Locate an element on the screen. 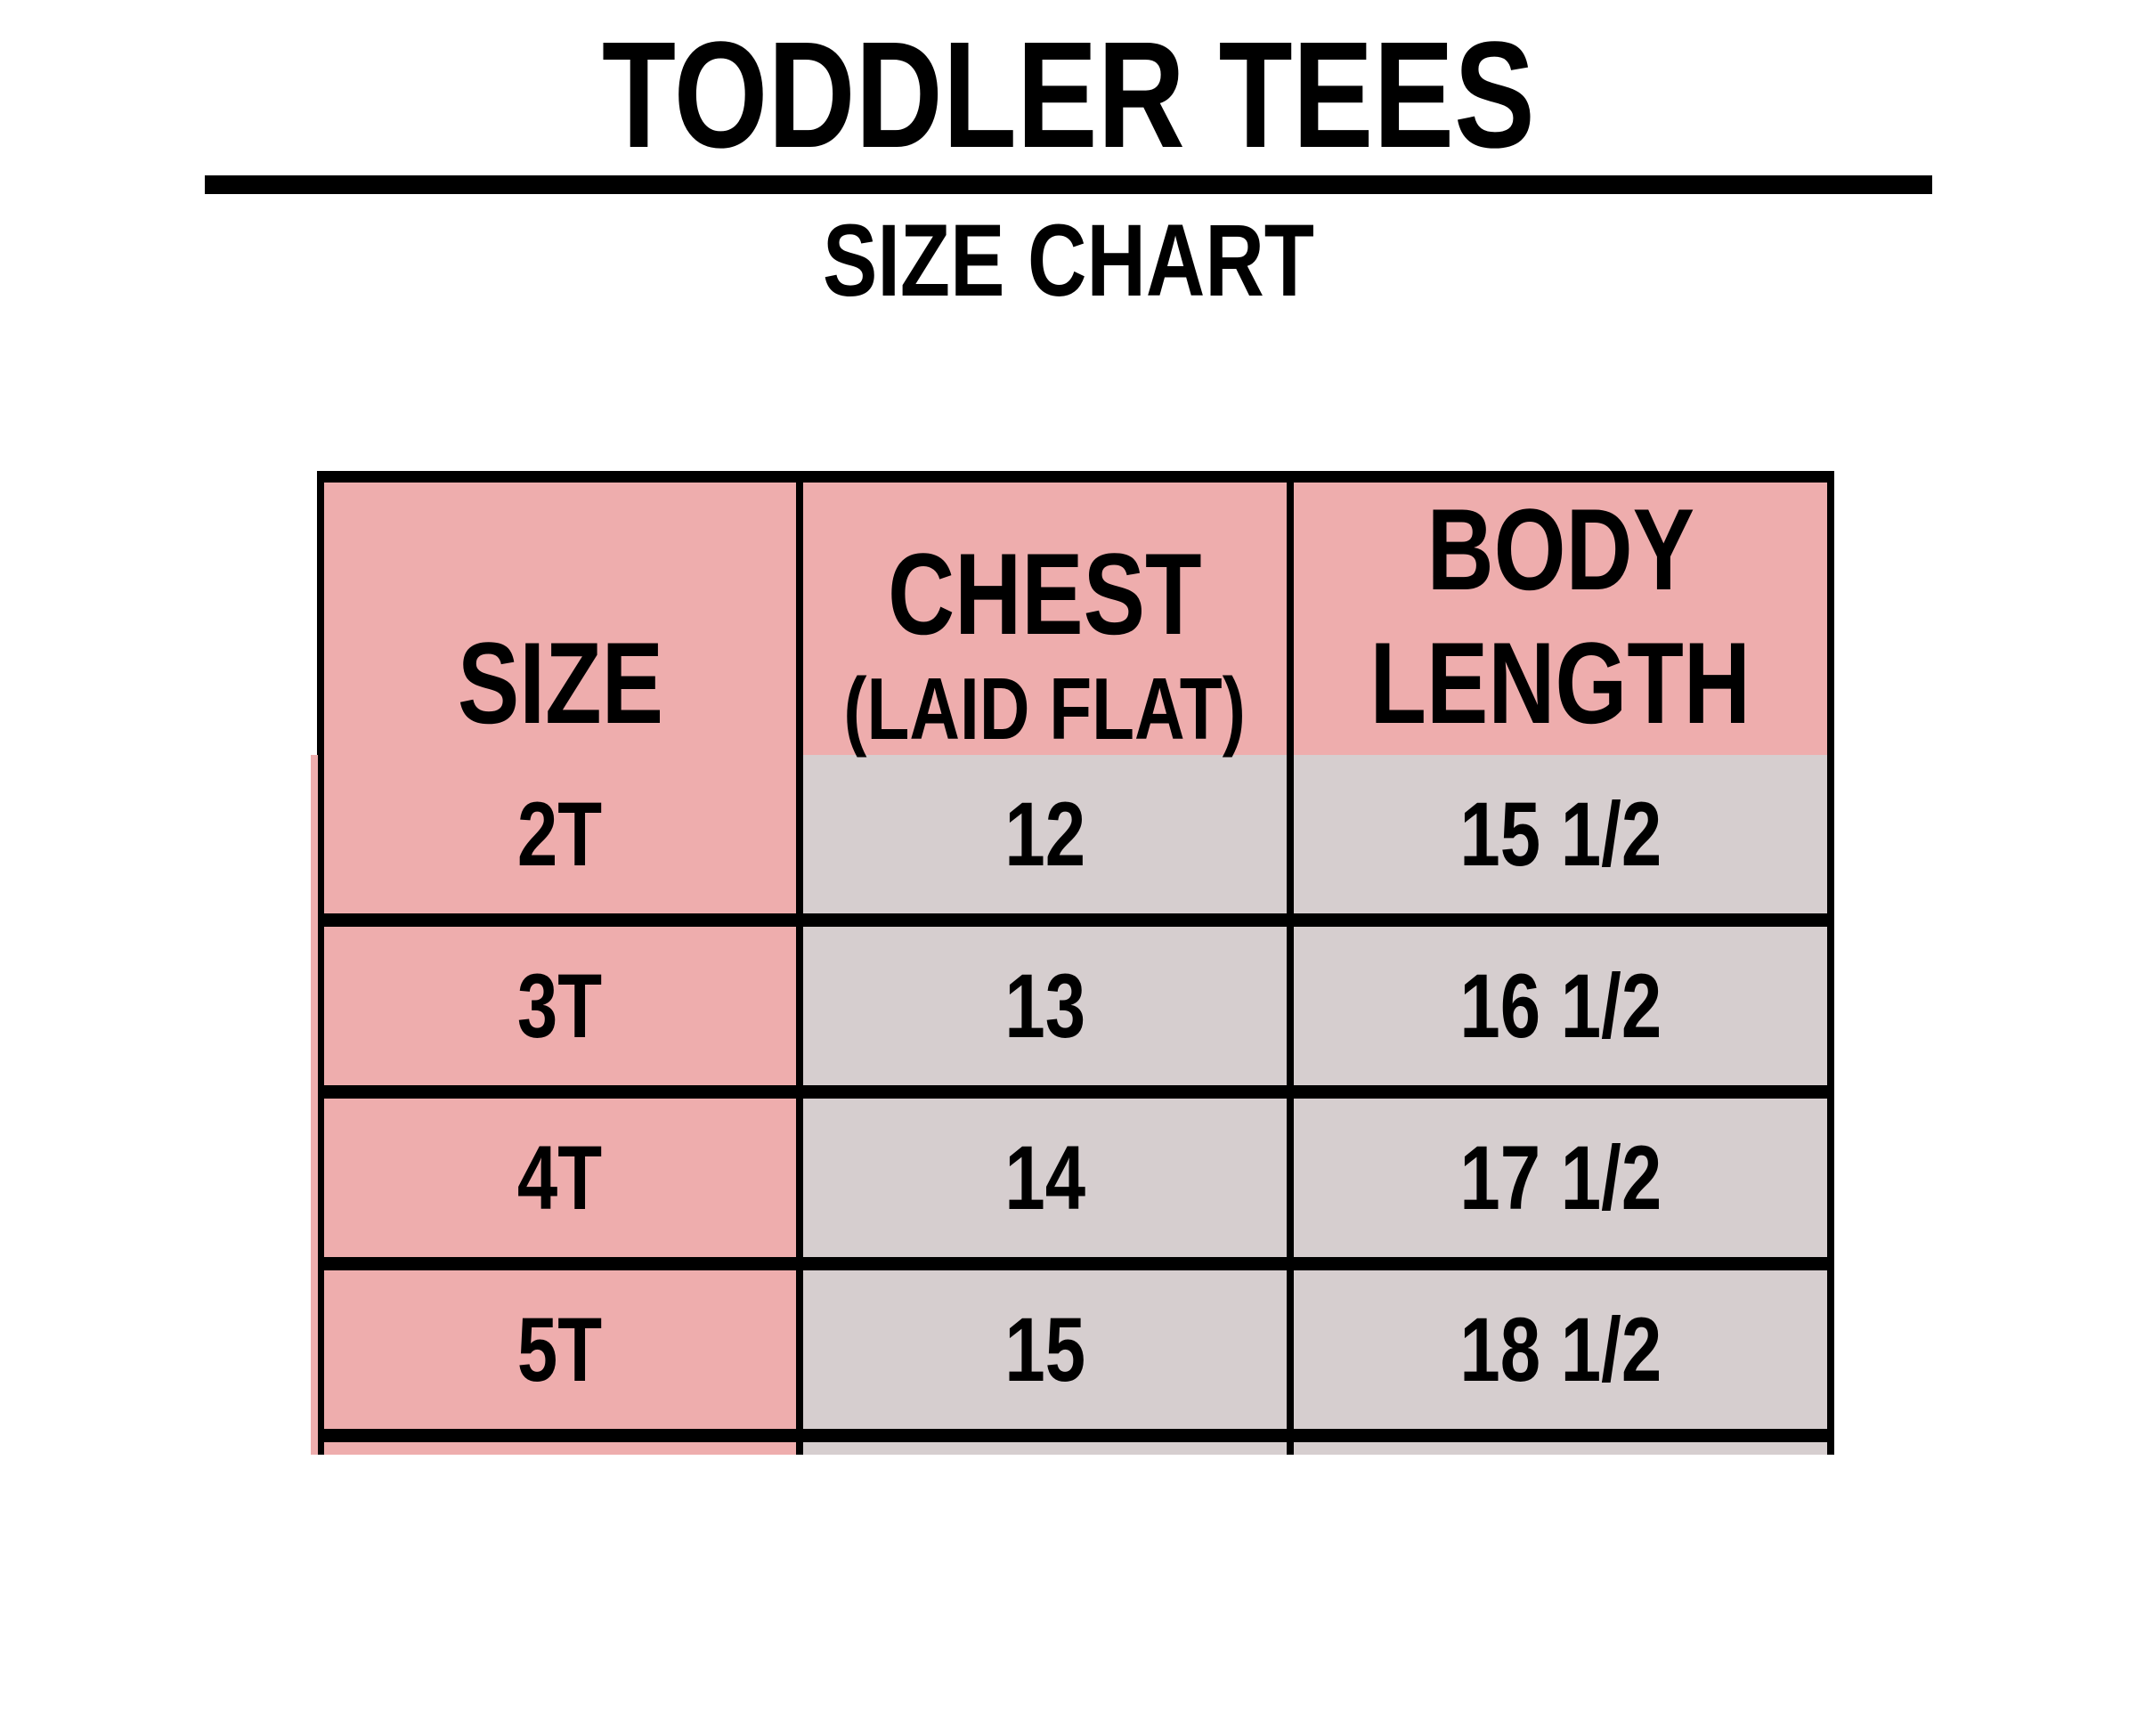 This screenshot has height=1736, width=2137. column-header-chest-label: CHEST is located at coordinates (1045, 594).